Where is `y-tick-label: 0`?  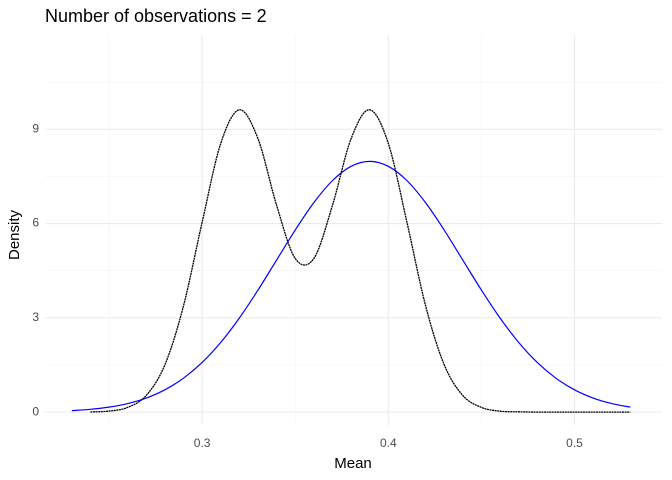
y-tick-label: 0 is located at coordinates (35, 411).